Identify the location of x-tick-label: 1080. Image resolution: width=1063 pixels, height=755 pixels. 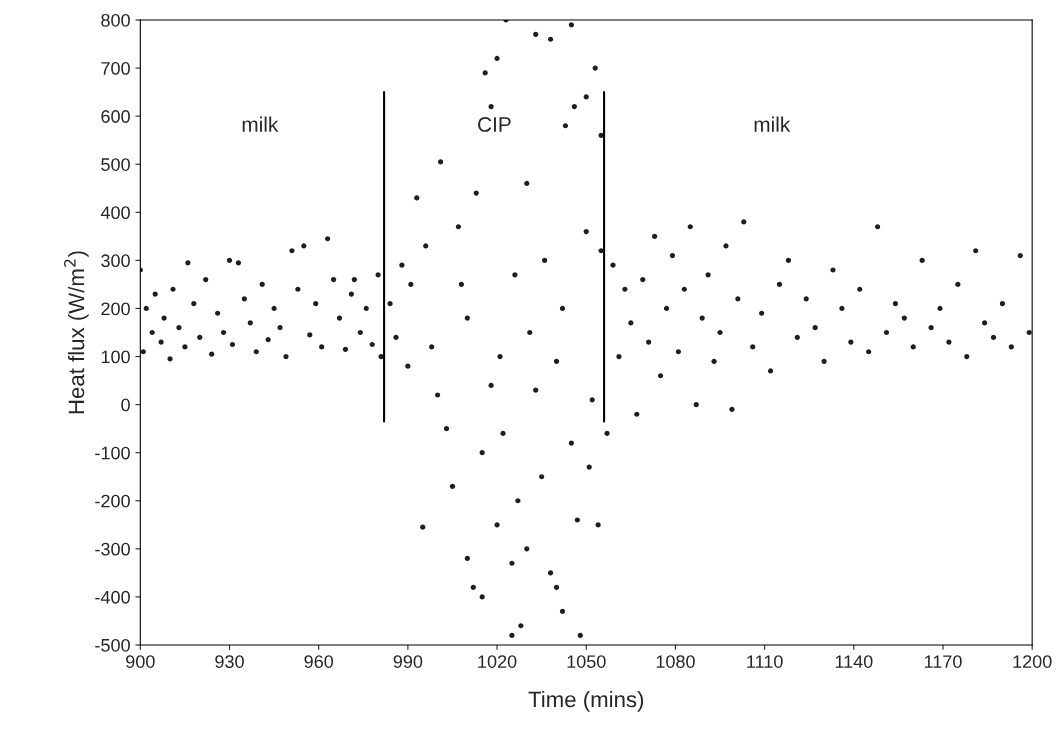
(675, 661).